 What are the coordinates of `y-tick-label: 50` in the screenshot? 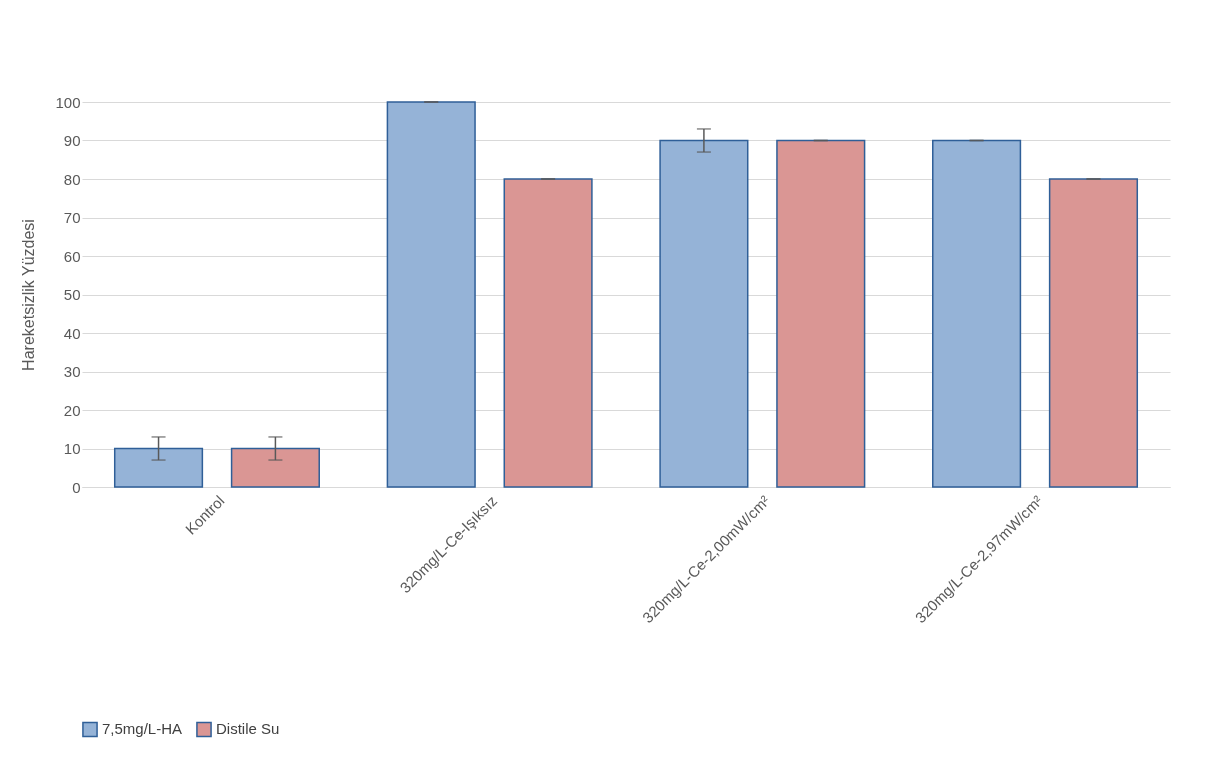 It's located at (72, 294).